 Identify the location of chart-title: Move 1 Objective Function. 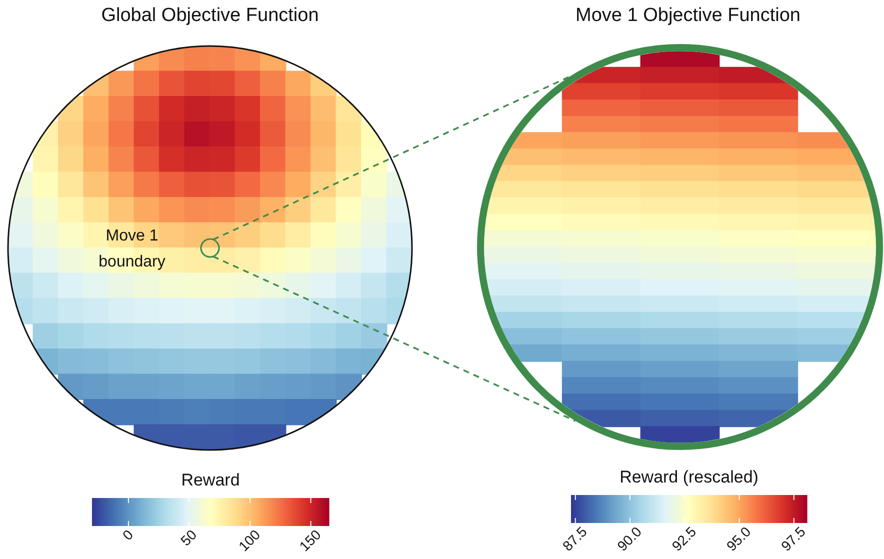
(688, 15).